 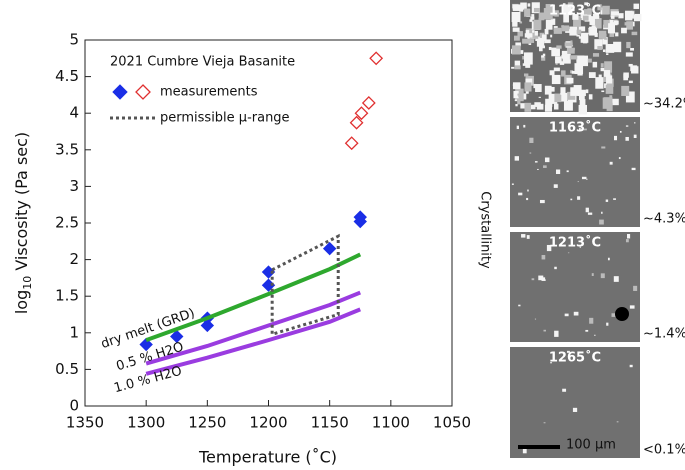 I want to click on y-axis-label-text: log10 Viscosity (Pa sec), so click(x=23, y=223).